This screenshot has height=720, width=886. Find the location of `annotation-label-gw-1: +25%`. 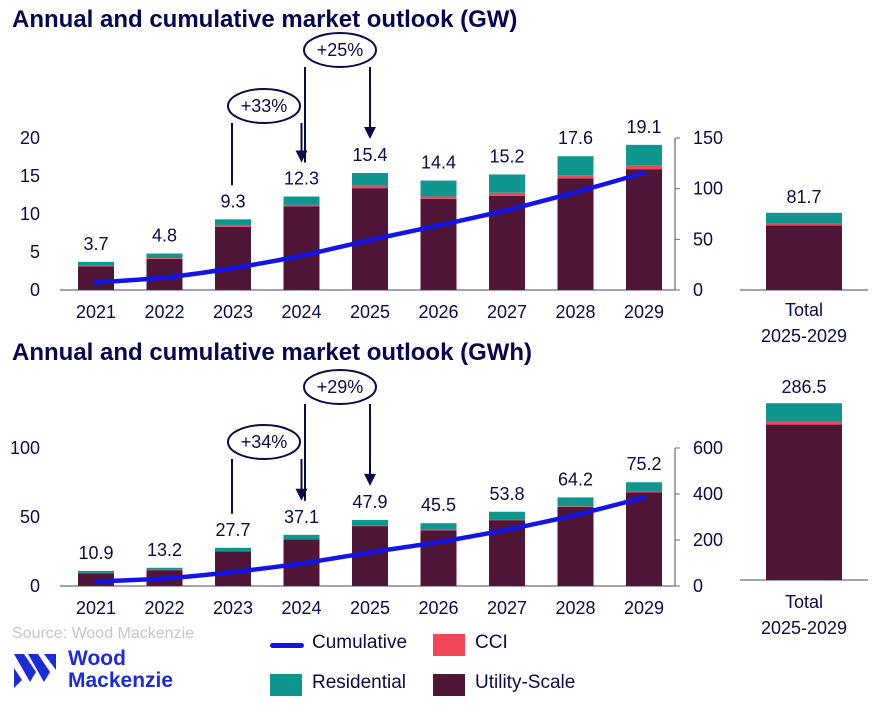

annotation-label-gw-1: +25% is located at coordinates (340, 50).